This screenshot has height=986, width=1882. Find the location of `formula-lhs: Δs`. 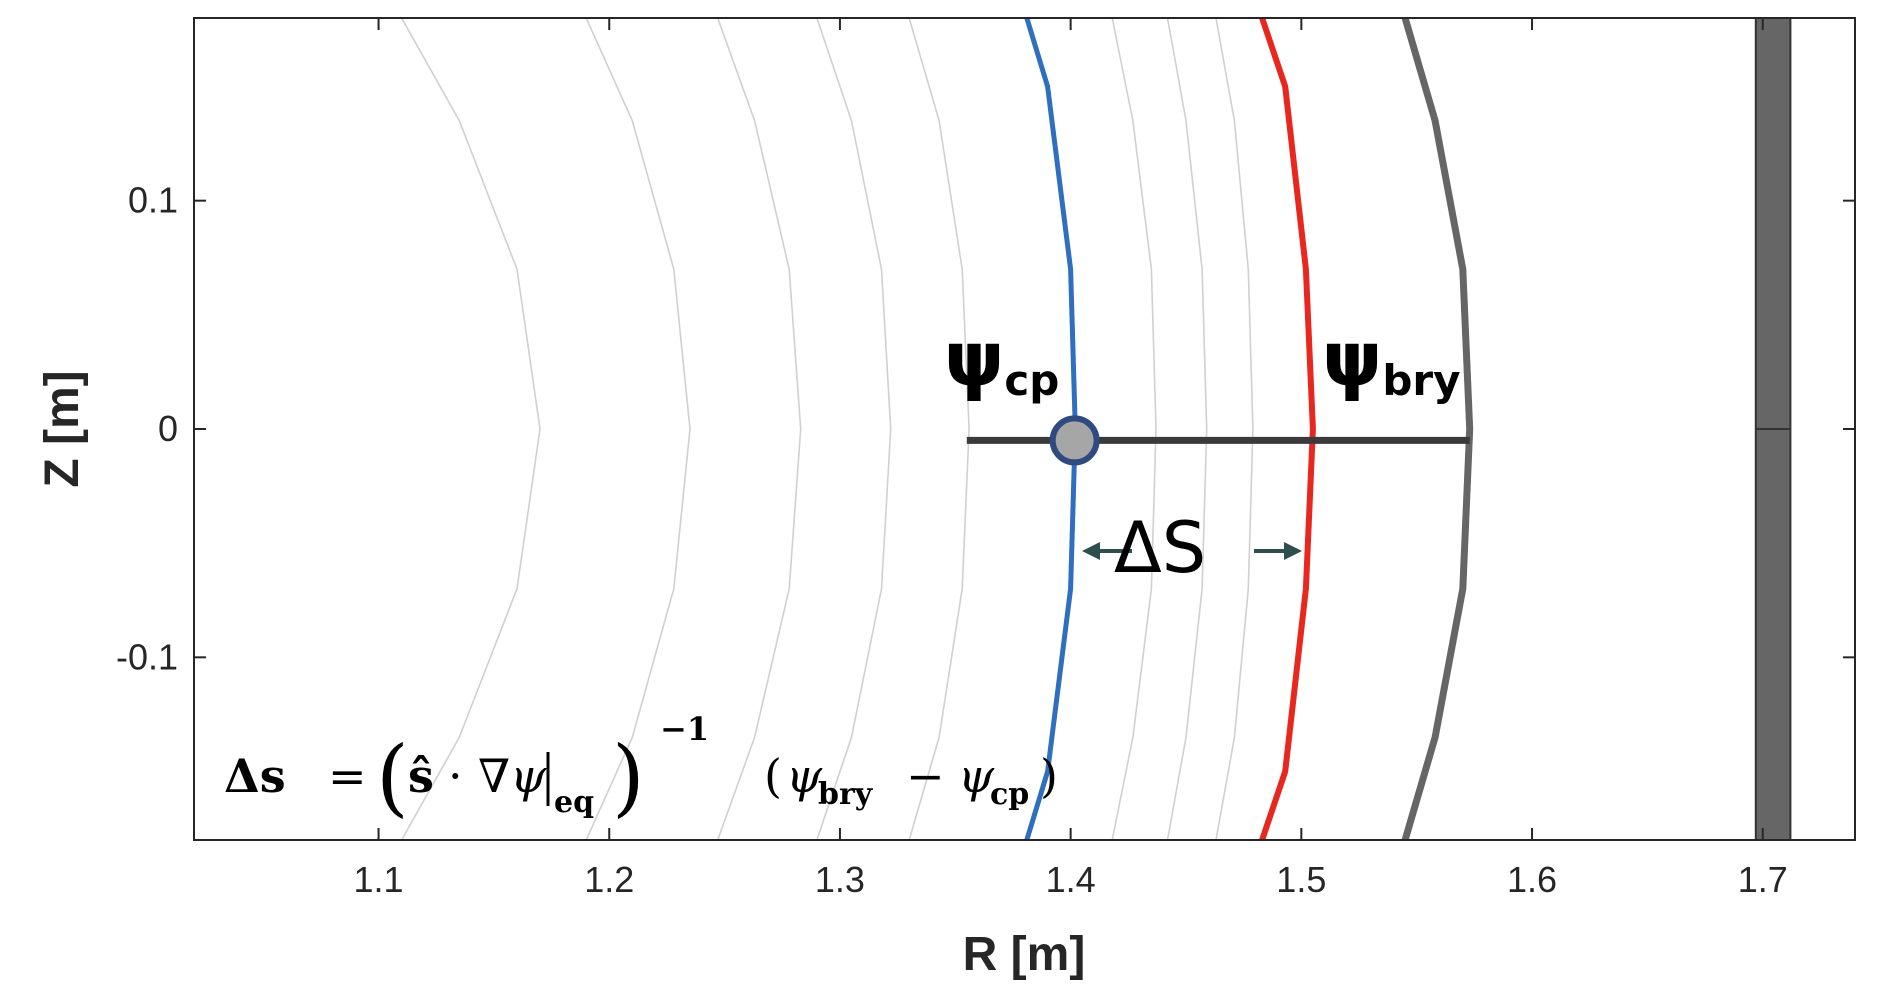

formula-lhs: Δs is located at coordinates (255, 776).